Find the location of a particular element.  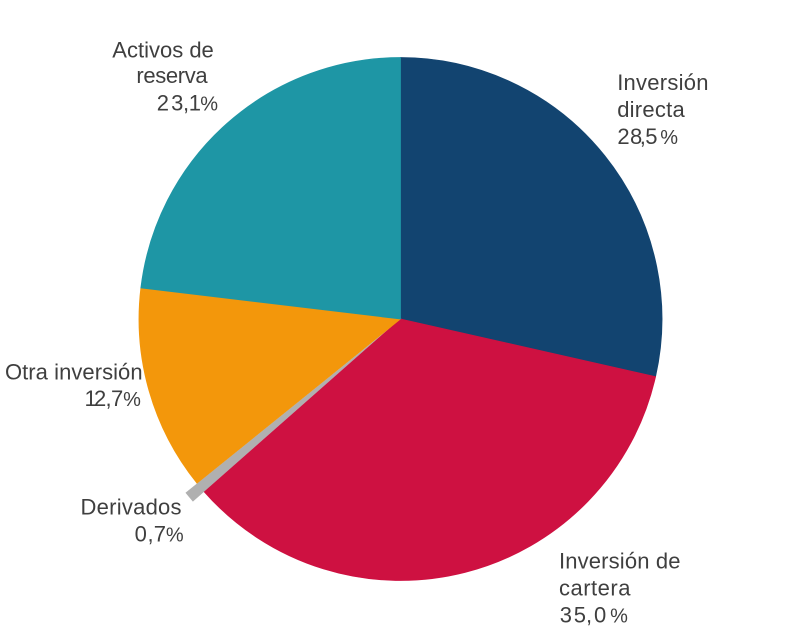

svg-text: 12,7% is located at coordinates (113, 398).